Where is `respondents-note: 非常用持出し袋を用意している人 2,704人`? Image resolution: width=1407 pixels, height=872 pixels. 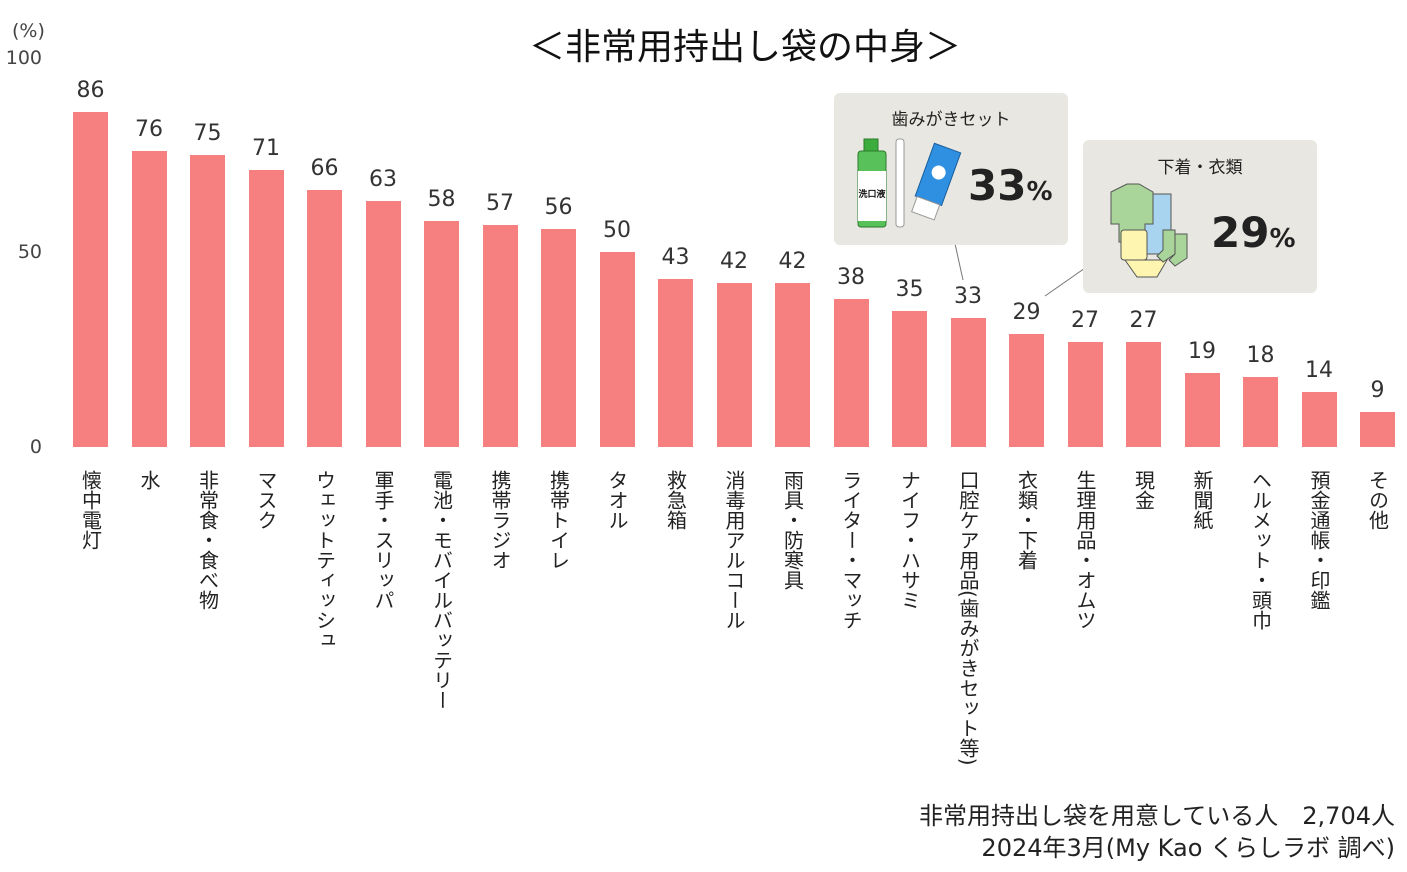
respondents-note: 非常用持出し袋を用意している人 2,704人 is located at coordinates (1157, 816).